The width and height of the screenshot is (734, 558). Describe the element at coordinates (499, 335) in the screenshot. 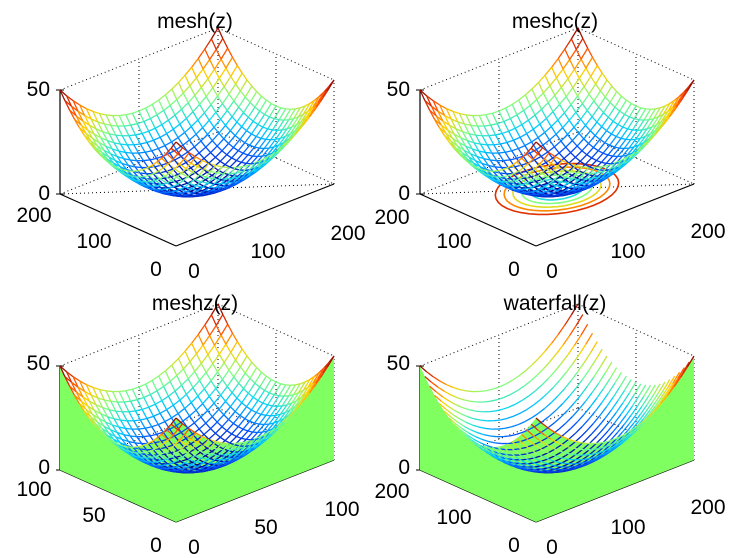

I see `panel-waterfall-grid-line` at that location.